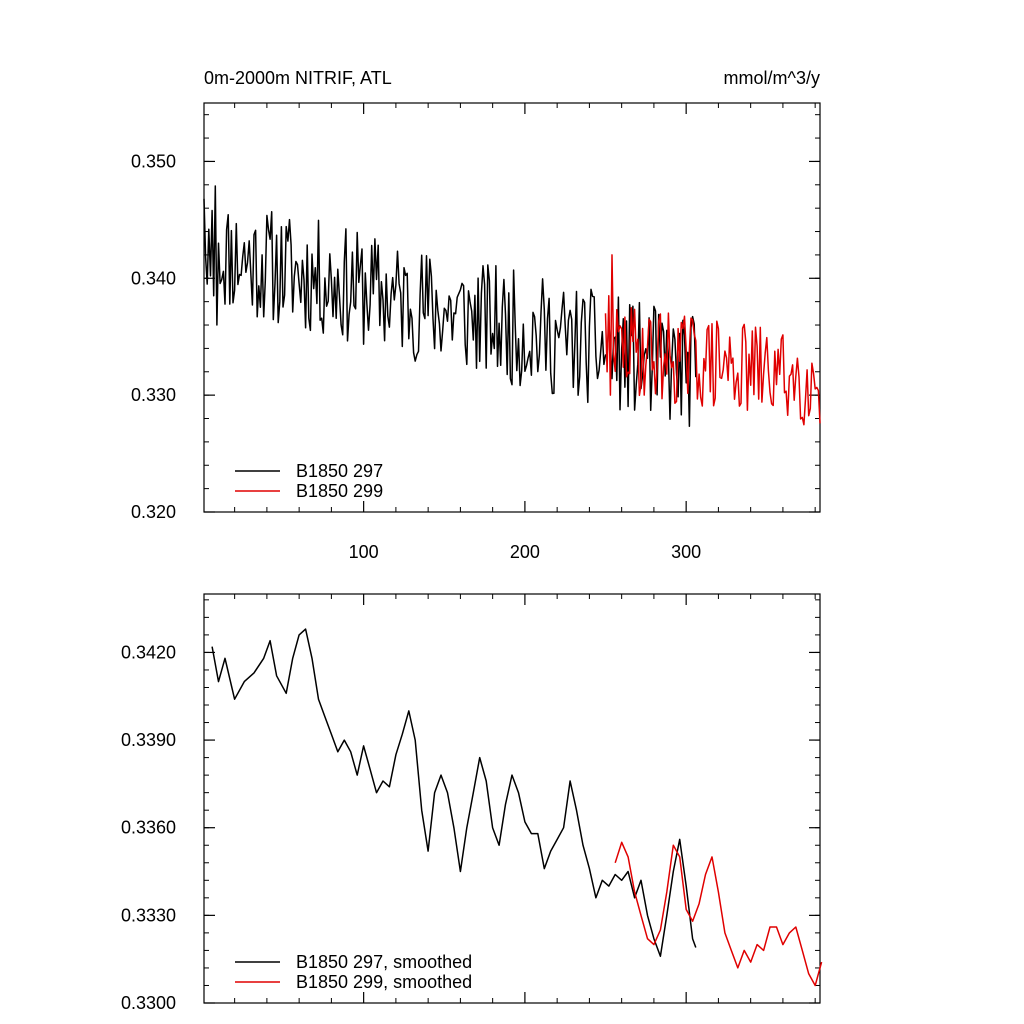  What do you see at coordinates (153, 395) in the screenshot?
I see `y-tick-label: 0.330` at bounding box center [153, 395].